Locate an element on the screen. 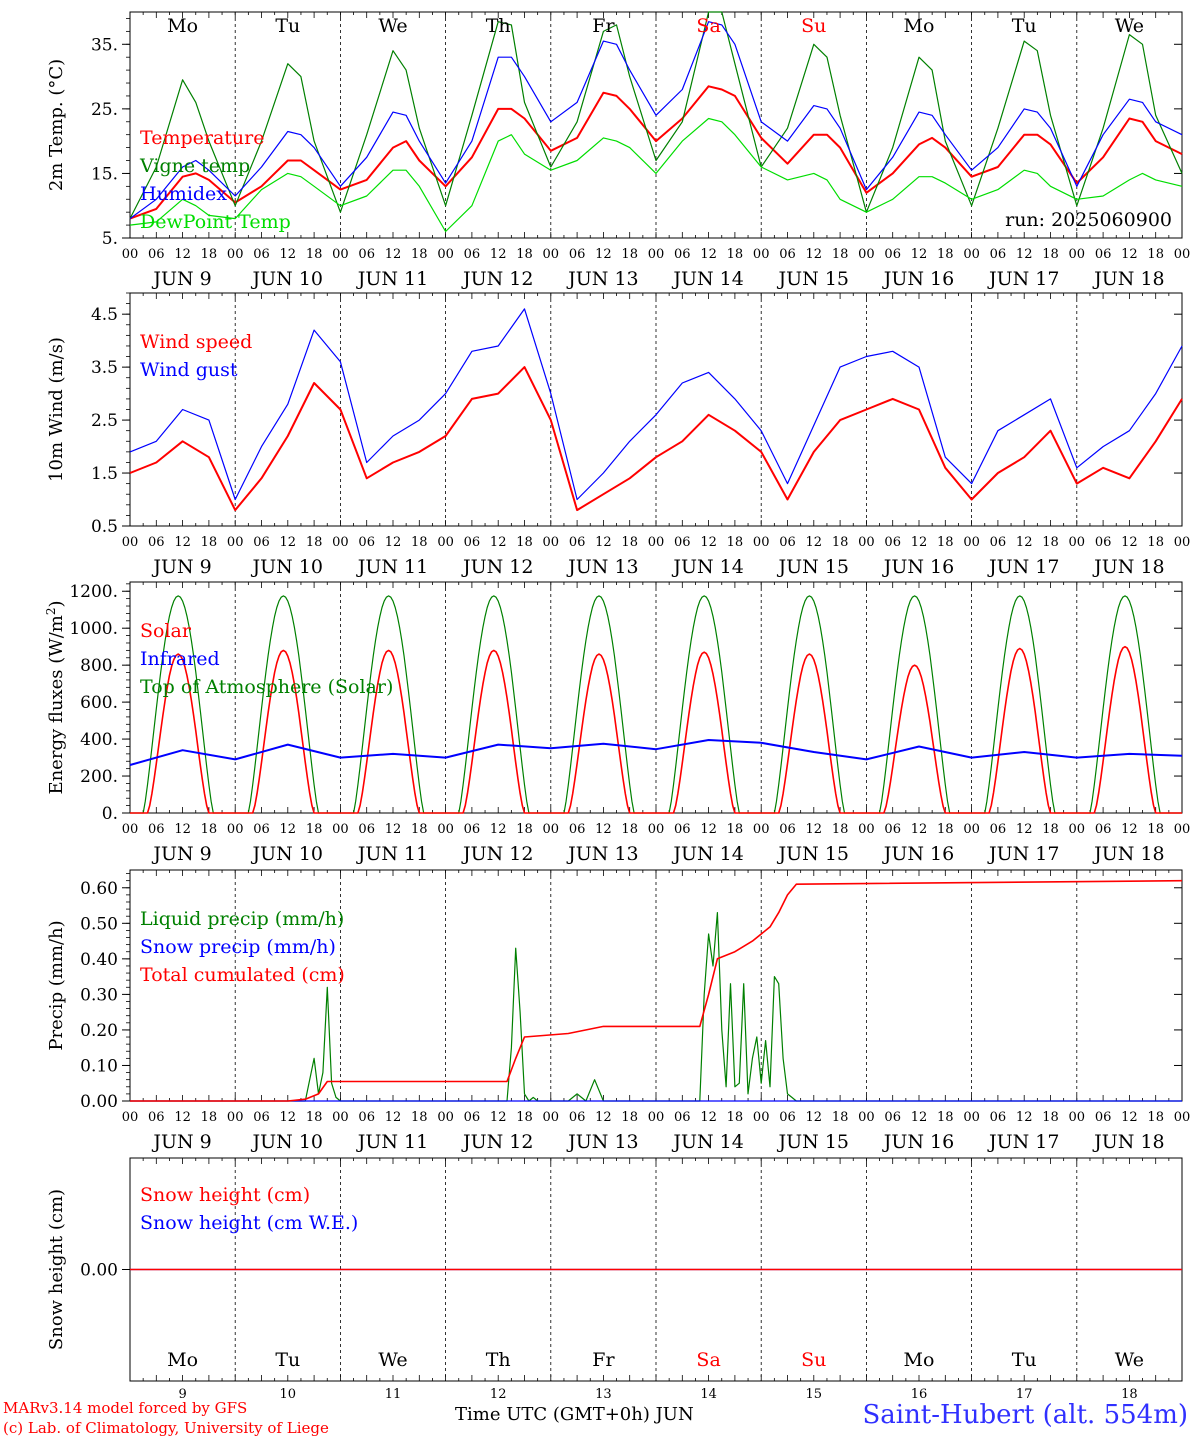 The width and height of the screenshot is (1194, 1440). day-numbers: 9 10 11 12 13 14 15 16 17 18 is located at coordinates (657, 1394).